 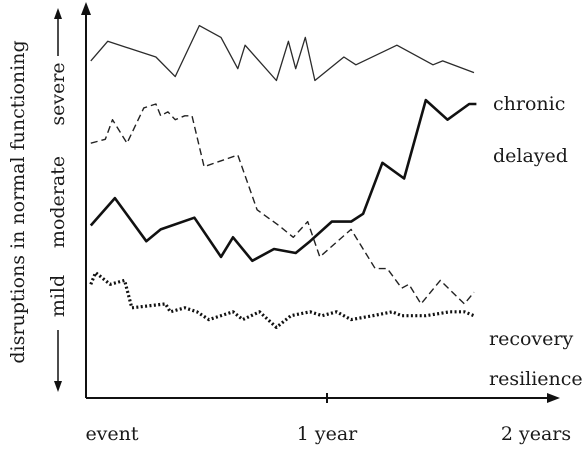 What do you see at coordinates (530, 156) in the screenshot?
I see `series-label-delayed: delayed` at bounding box center [530, 156].